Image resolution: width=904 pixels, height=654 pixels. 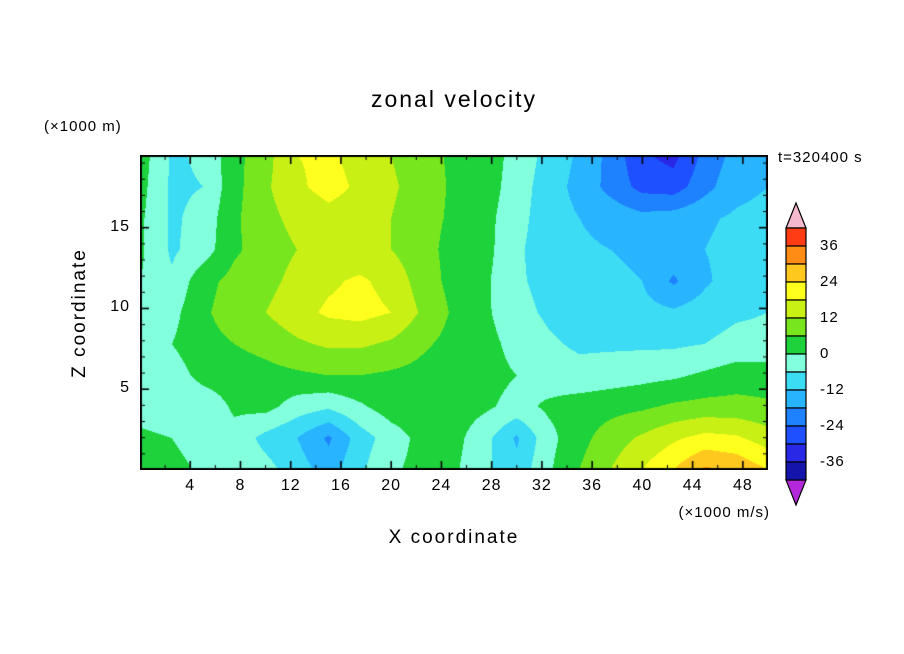 I want to click on y-axis-title: Z coordinate, so click(x=79, y=313).